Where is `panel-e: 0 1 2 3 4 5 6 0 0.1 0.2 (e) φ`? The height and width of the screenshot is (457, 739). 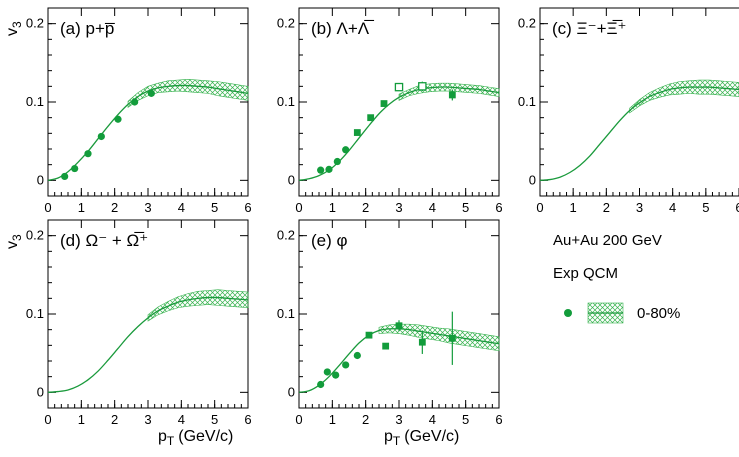
panel-e: 0 1 2 3 4 5 6 0 0.1 0.2 (e) φ is located at coordinates (390, 323).